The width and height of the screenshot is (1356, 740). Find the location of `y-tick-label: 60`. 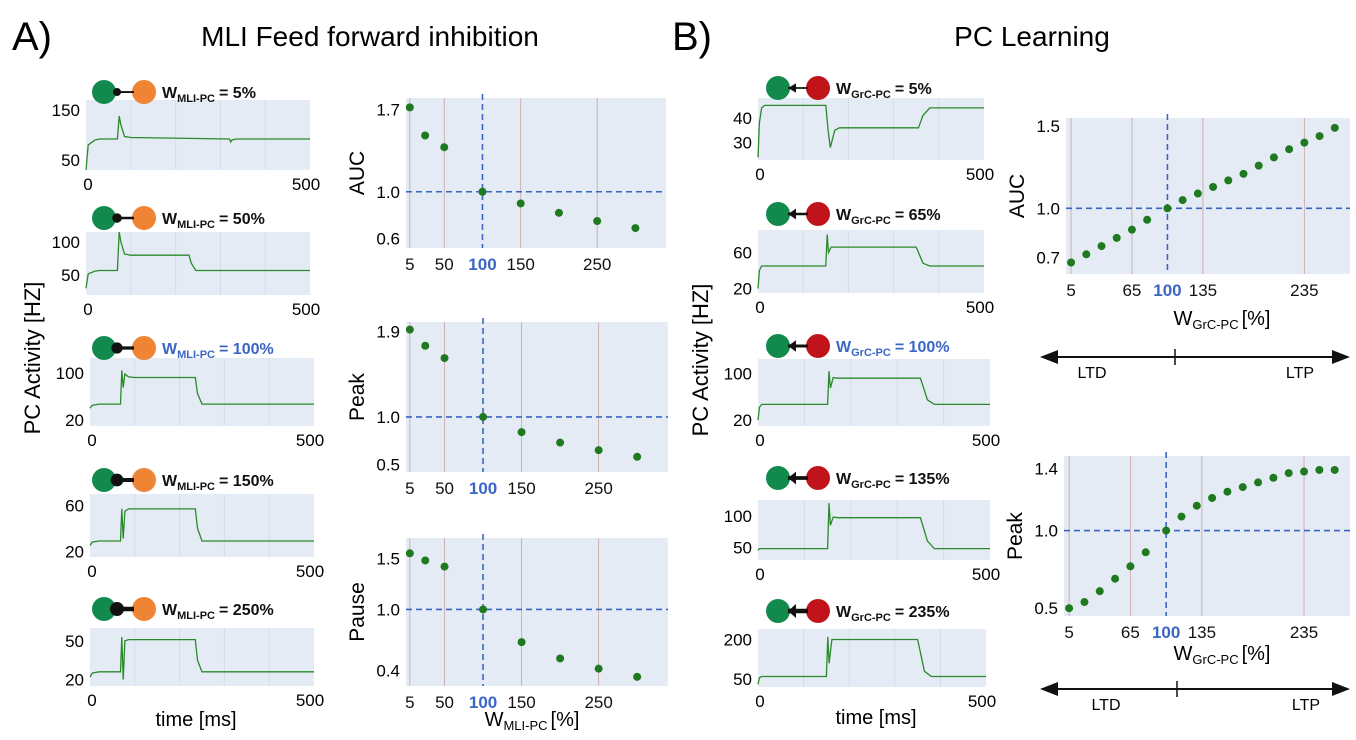

y-tick-label: 60 is located at coordinates (742, 253).